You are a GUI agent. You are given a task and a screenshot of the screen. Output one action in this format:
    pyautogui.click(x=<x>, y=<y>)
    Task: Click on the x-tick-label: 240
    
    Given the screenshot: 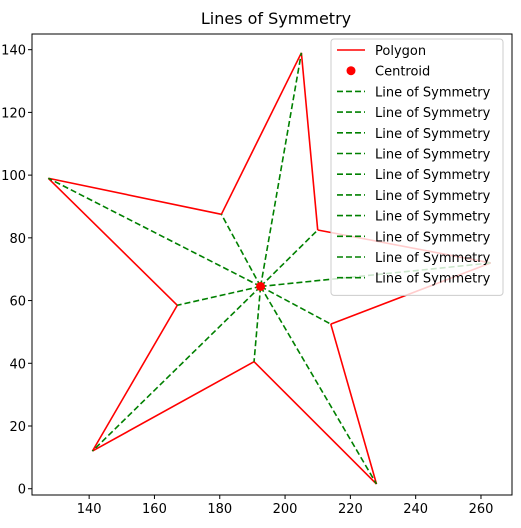 What is the action you would take?
    pyautogui.click(x=415, y=509)
    